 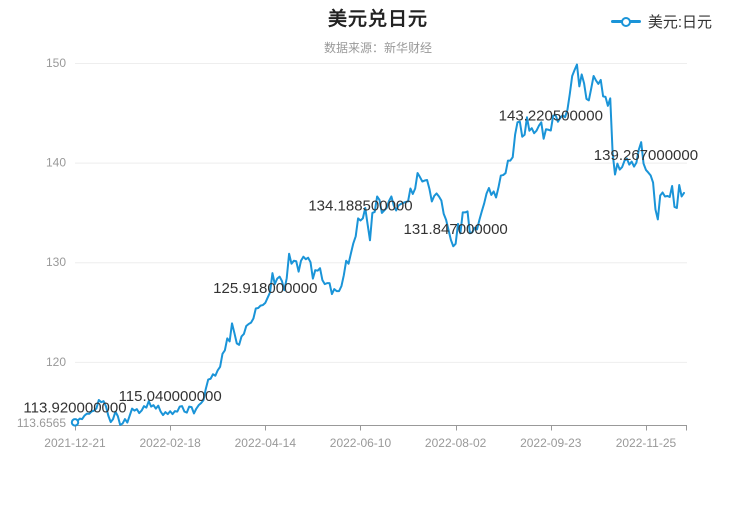 I want to click on data-label: 115.040000000, so click(x=170, y=396).